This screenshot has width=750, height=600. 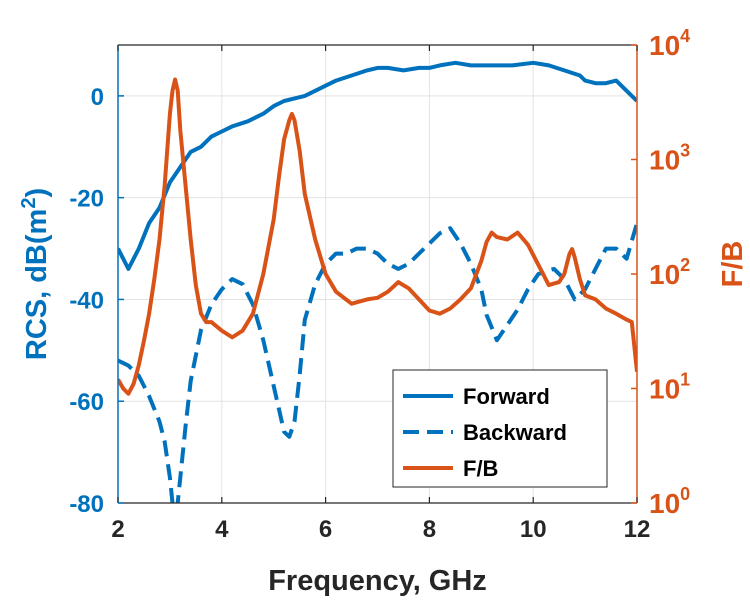 I want to click on left-y-axis-label-sup: 2, so click(x=29, y=203).